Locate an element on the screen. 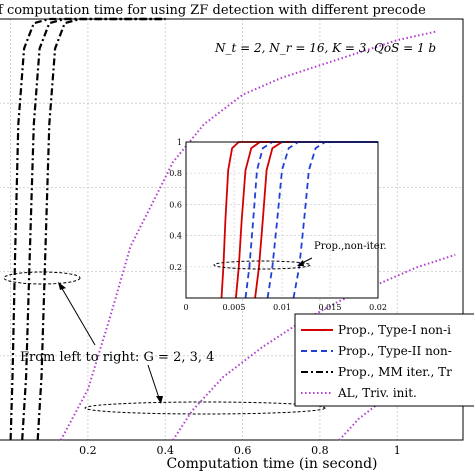 Image resolution: width=474 pixels, height=474 pixels. x-tick-label: 0.4 is located at coordinates (166, 450).